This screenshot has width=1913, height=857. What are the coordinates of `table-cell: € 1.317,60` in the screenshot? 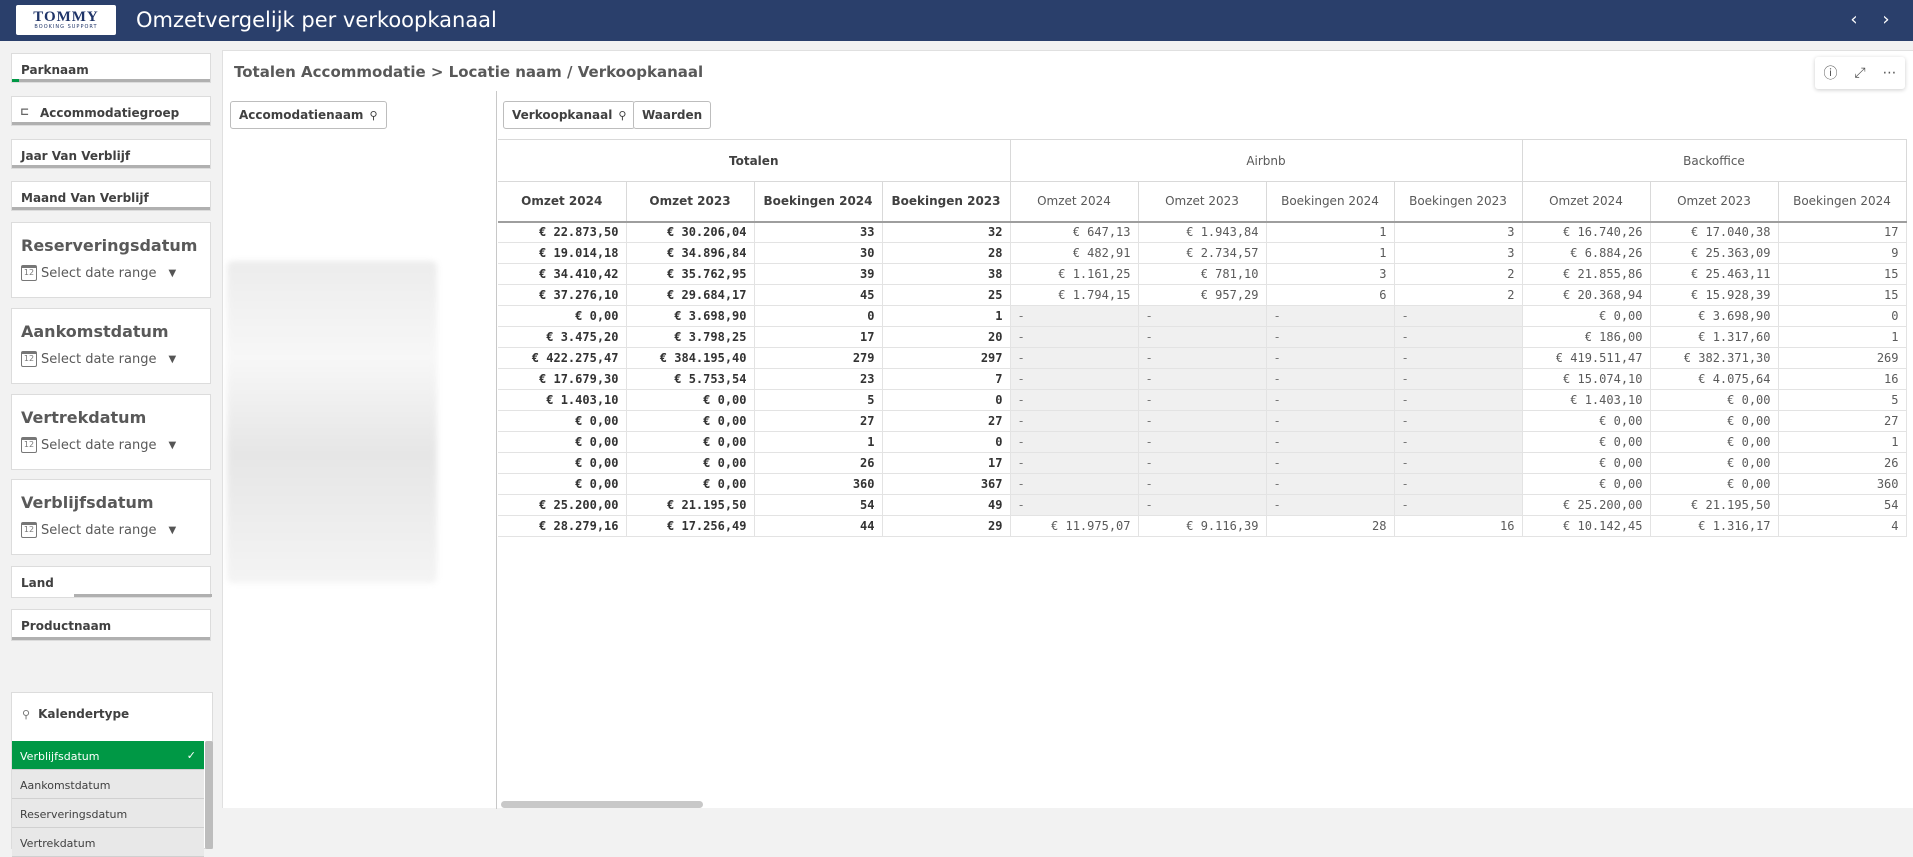 It's located at (1714, 337).